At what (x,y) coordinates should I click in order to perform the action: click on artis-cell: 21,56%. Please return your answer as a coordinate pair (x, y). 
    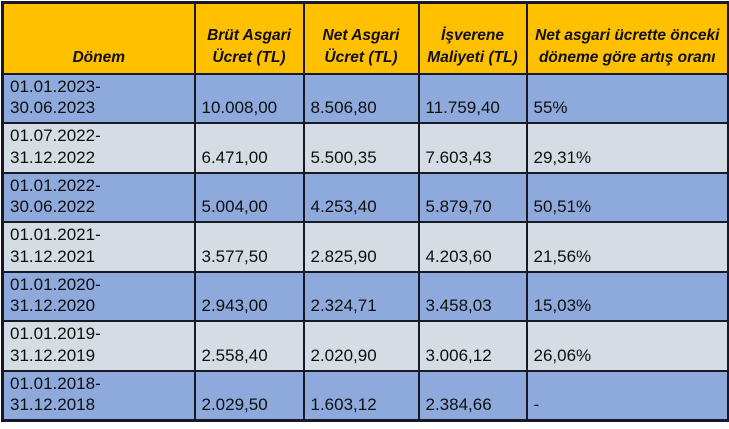
    Looking at the image, I should click on (627, 247).